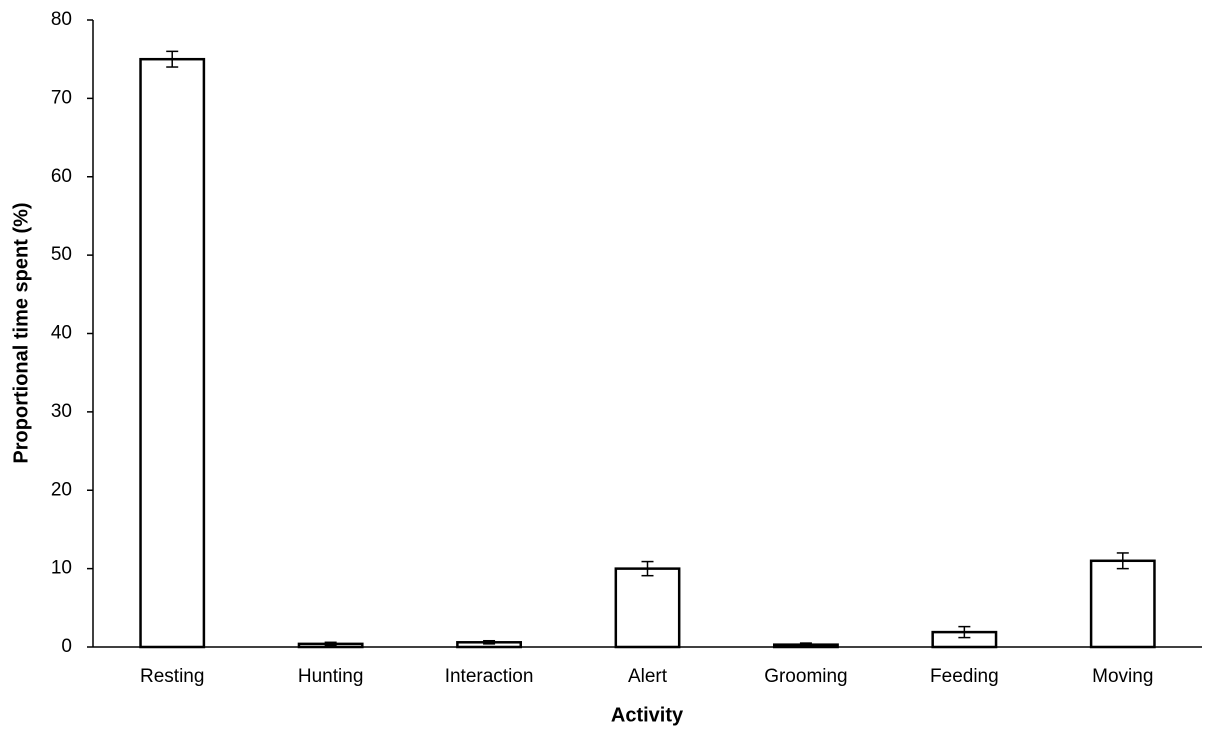  What do you see at coordinates (805, 676) in the screenshot?
I see `x-tick-label: Grooming` at bounding box center [805, 676].